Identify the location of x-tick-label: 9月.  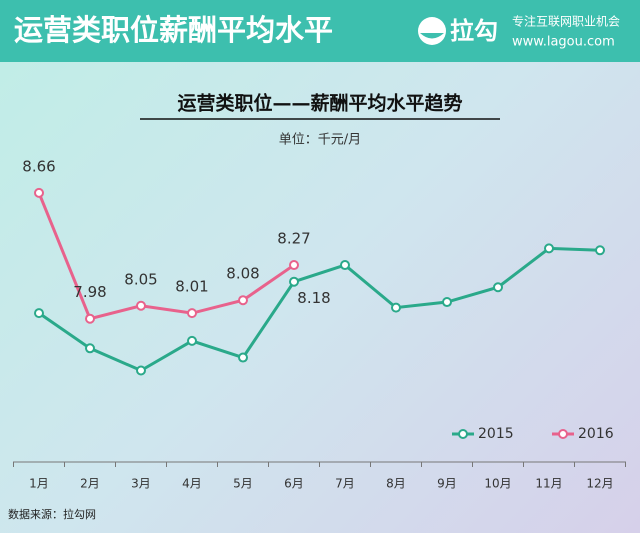
(447, 484).